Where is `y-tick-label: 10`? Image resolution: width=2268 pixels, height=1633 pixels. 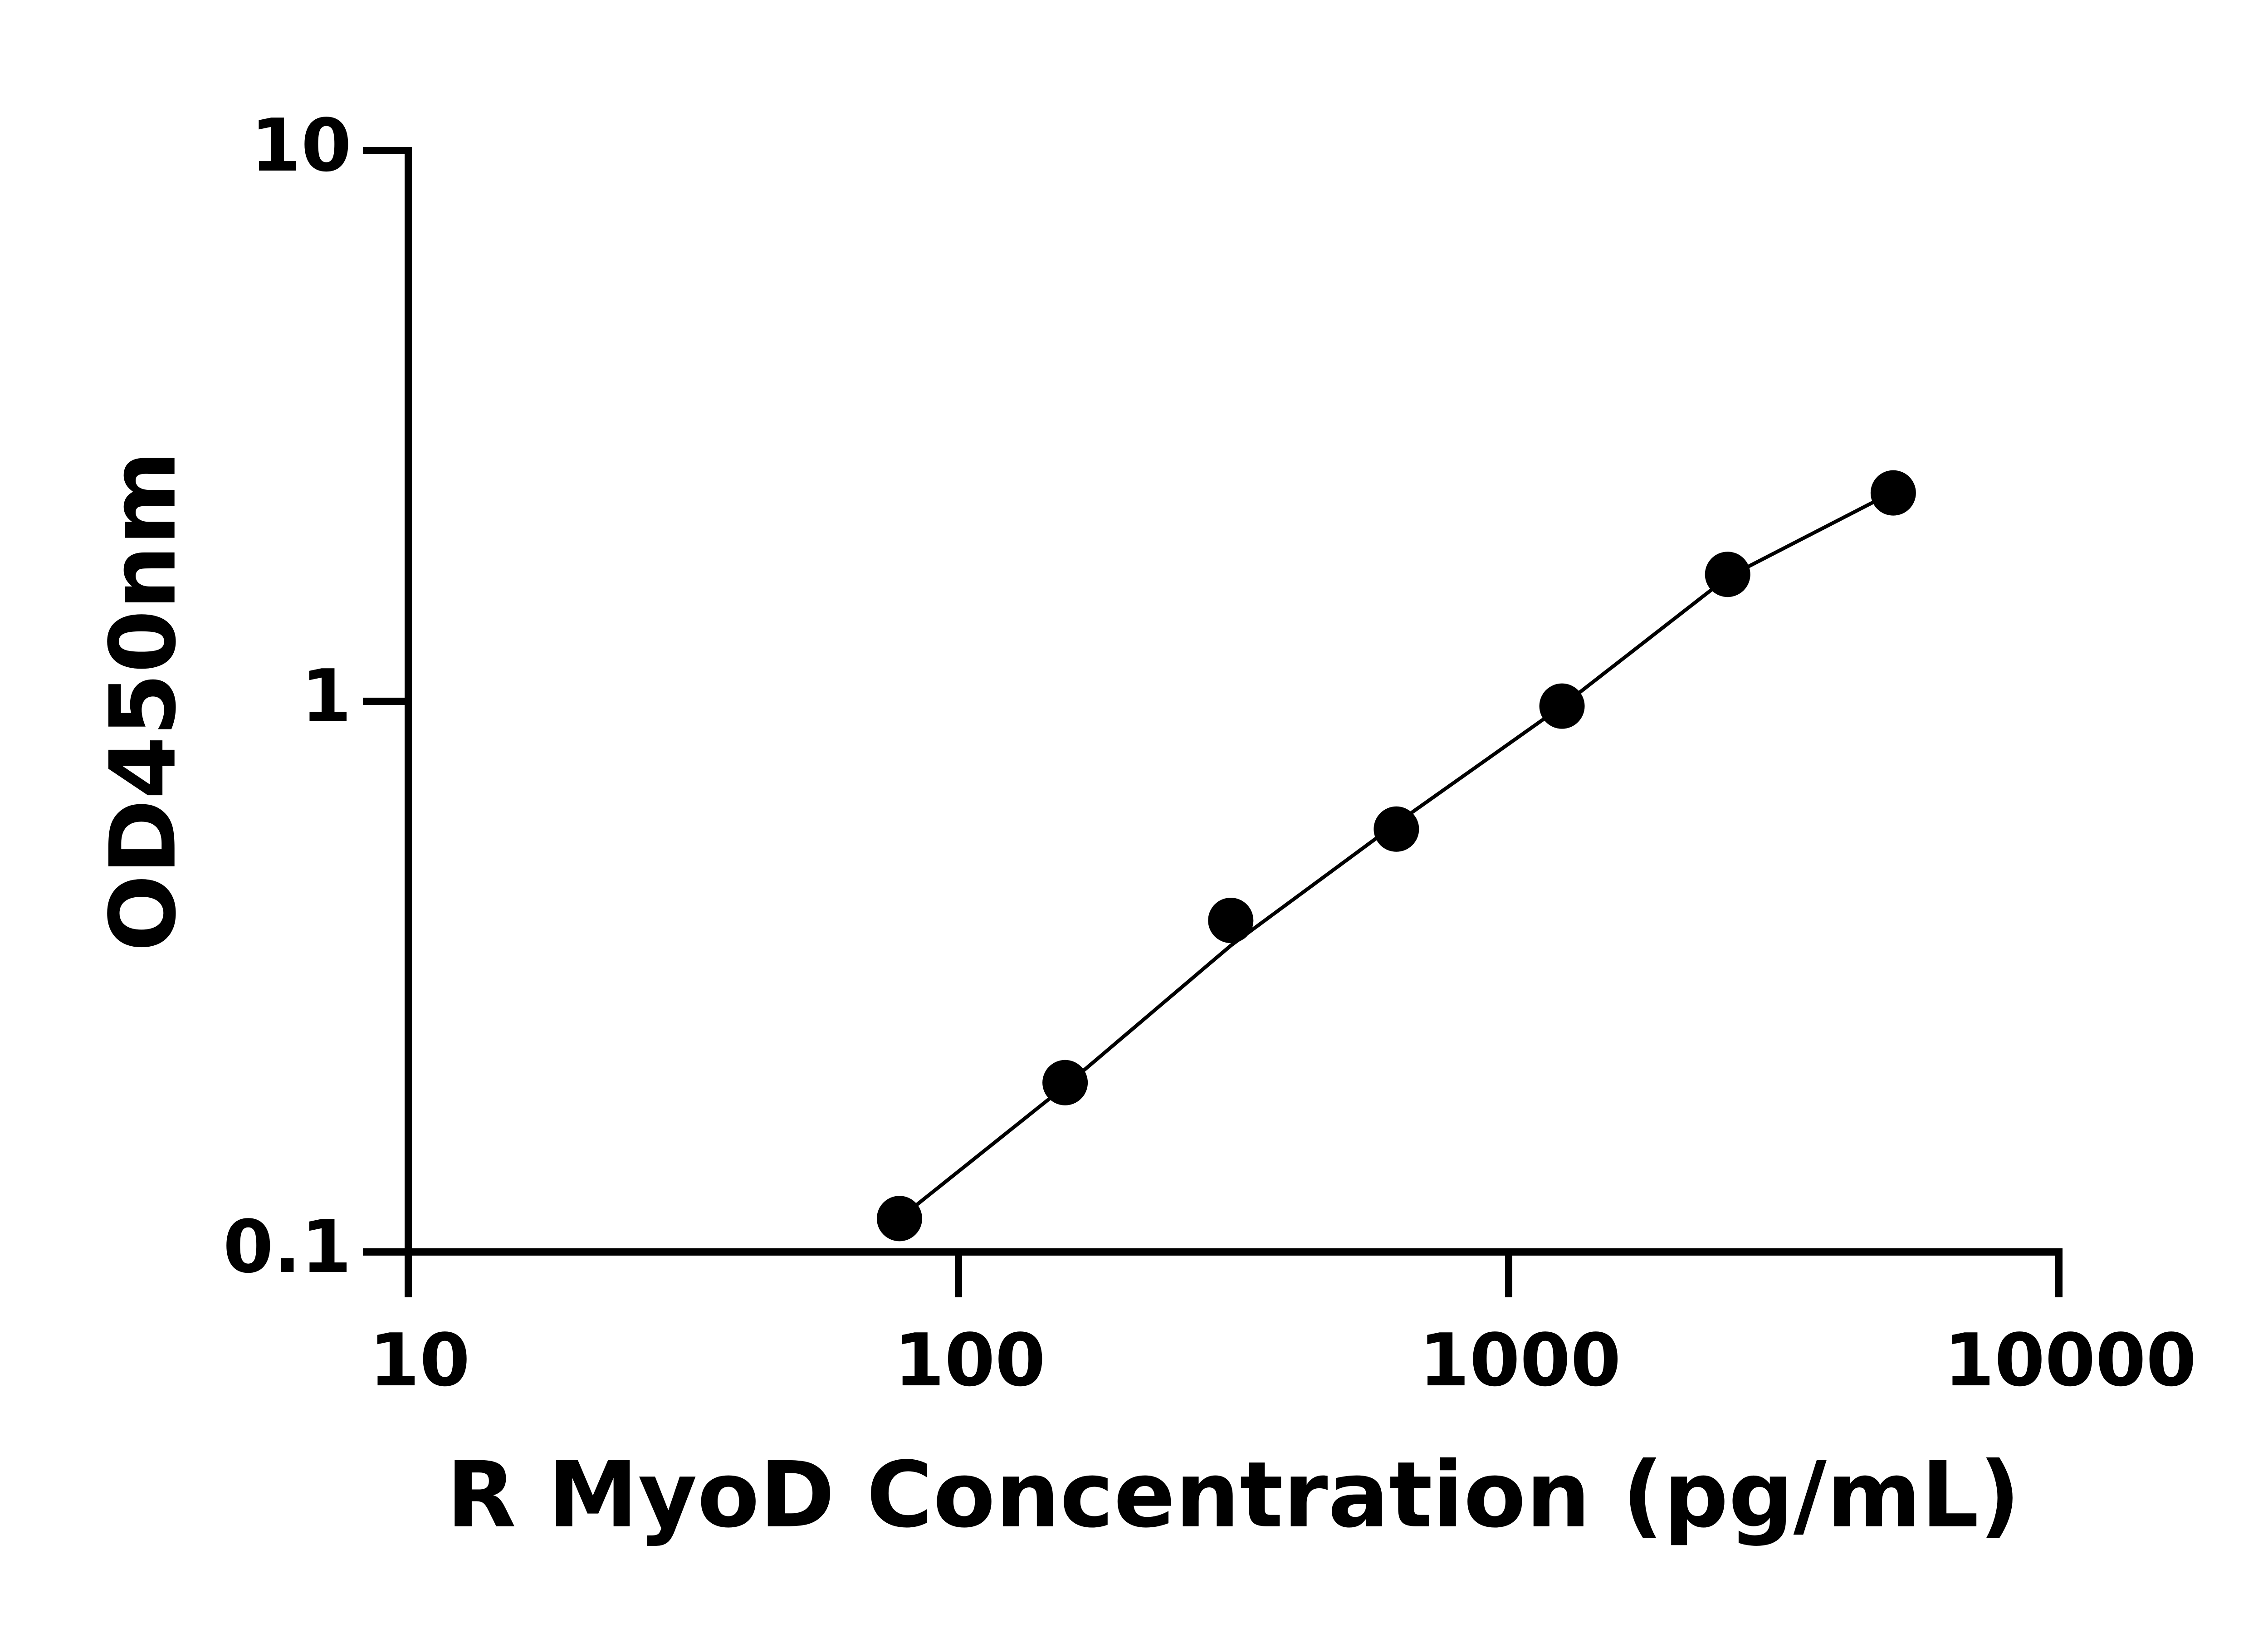 y-tick-label: 10 is located at coordinates (301, 145).